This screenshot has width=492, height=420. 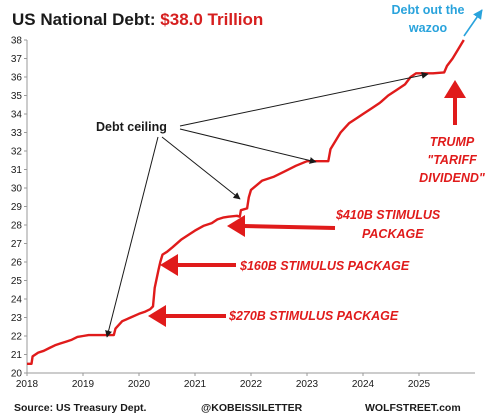 I want to click on annotation-410-package: PACKAGE, so click(x=393, y=234).